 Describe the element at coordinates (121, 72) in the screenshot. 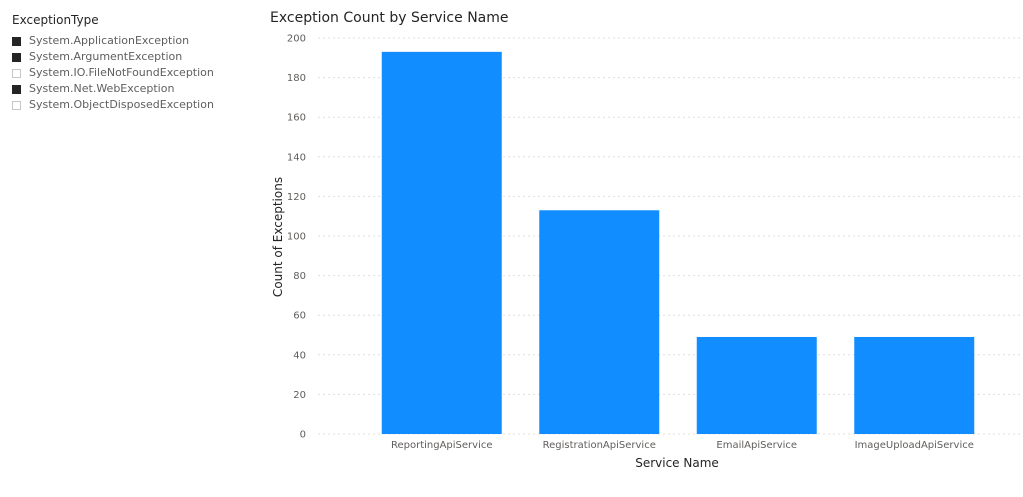

I see `slicer-item-label: System.IO.FileNotFoundException` at that location.